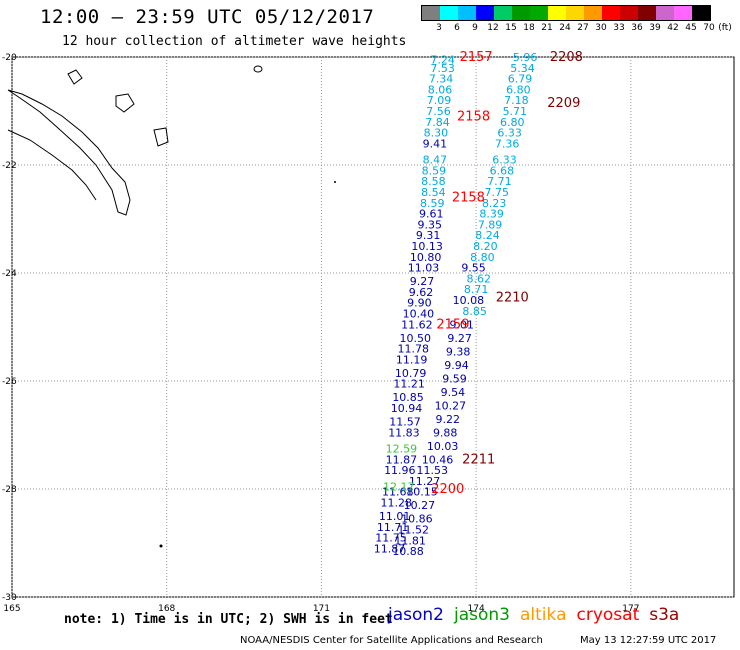 The image size is (740, 650). What do you see at coordinates (461, 324) in the screenshot?
I see `wave-height-value: 9.01` at bounding box center [461, 324].